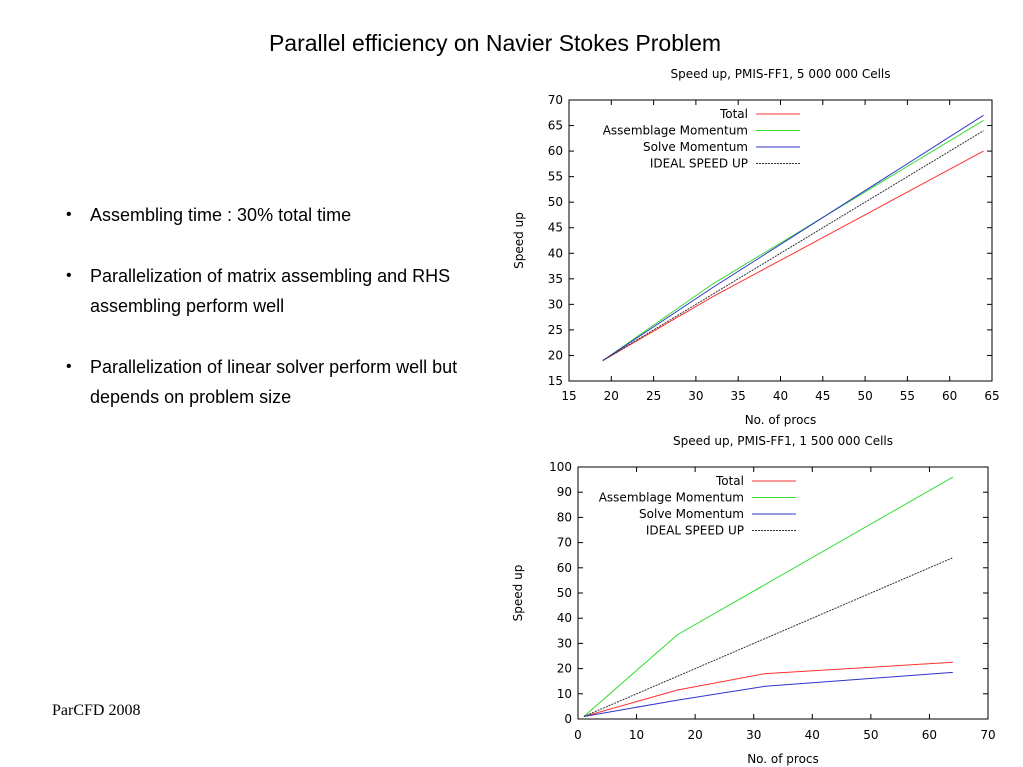 The width and height of the screenshot is (1023, 767). Describe the element at coordinates (96, 710) in the screenshot. I see `footer-text: ParCFD 2008` at that location.